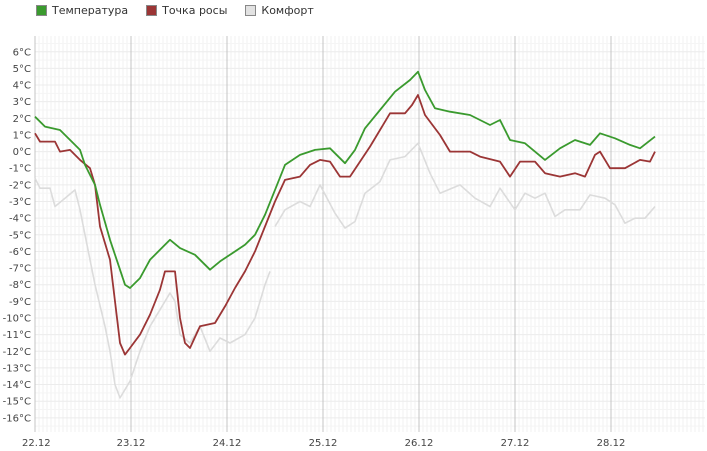 This screenshot has height=451, width=707. What do you see at coordinates (17, 368) in the screenshot?
I see `y-tick-label: -13°C` at bounding box center [17, 368].